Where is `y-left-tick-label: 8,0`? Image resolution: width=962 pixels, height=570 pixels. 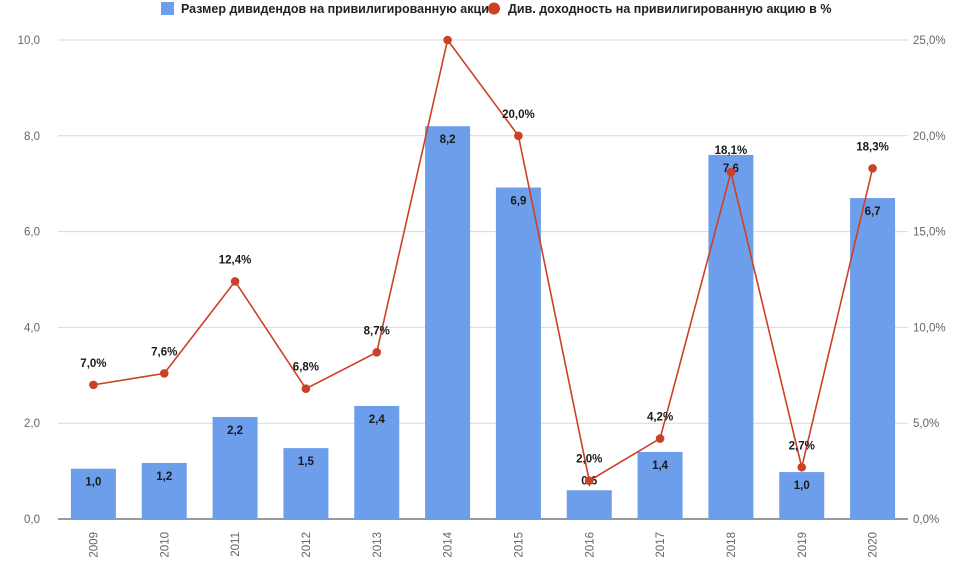 y-left-tick-label: 8,0 is located at coordinates (32, 137).